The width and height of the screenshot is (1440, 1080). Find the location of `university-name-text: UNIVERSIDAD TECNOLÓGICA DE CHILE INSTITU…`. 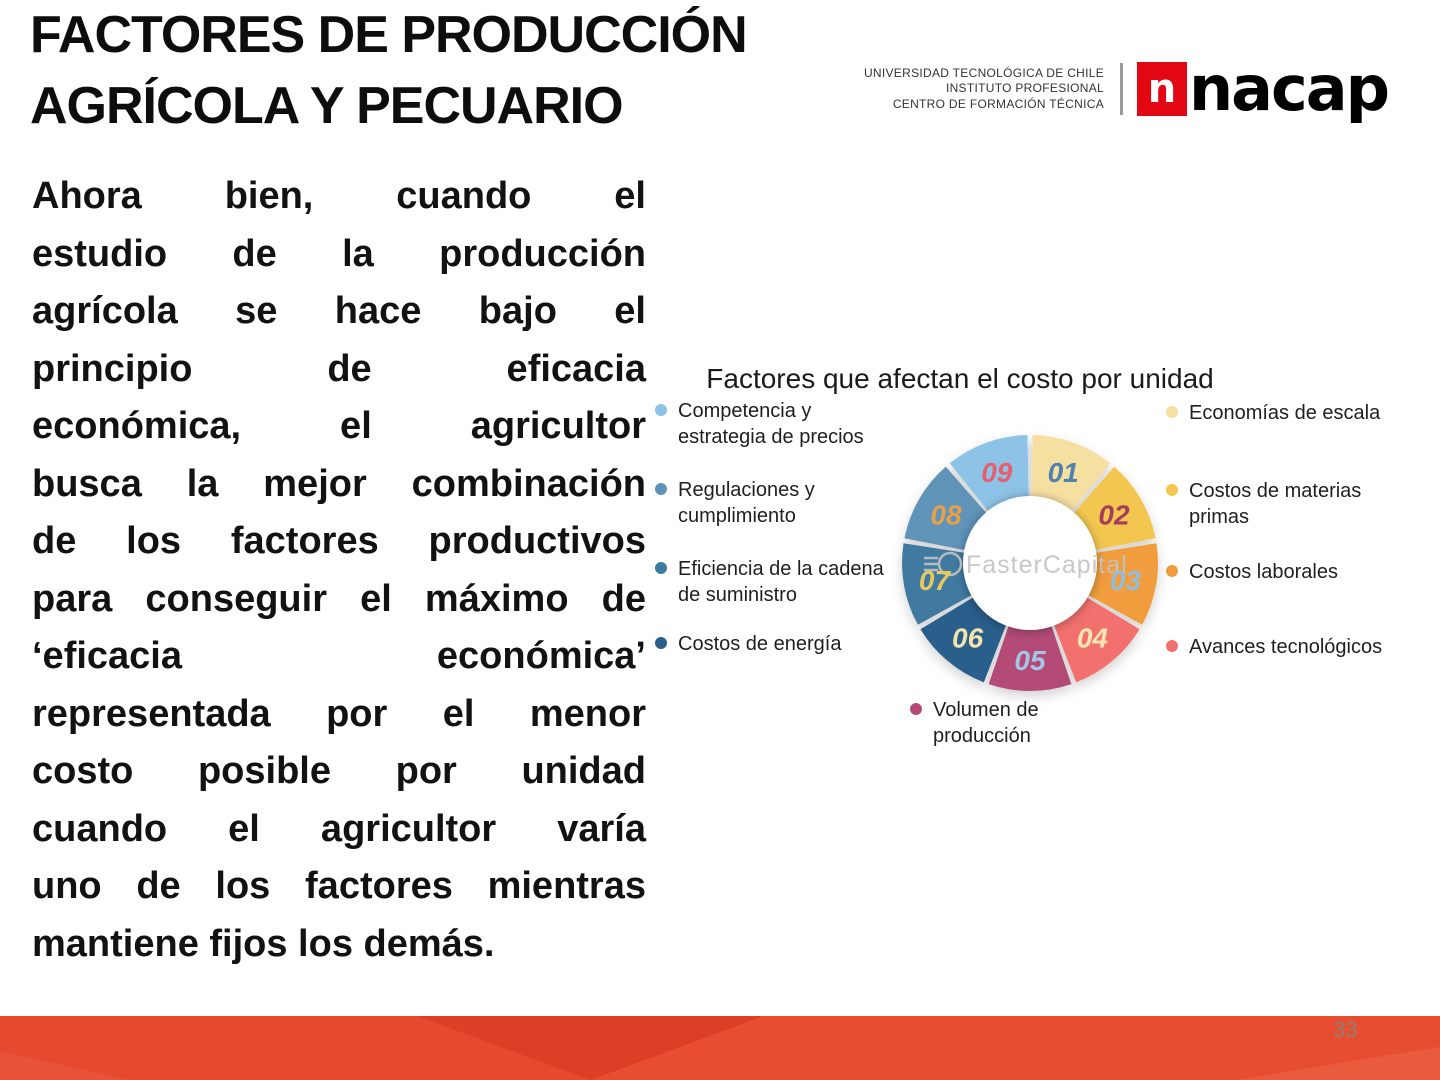

university-name-text: UNIVERSIDAD TECNOLÓGICA DE CHILE INSTITU… is located at coordinates (984, 88).